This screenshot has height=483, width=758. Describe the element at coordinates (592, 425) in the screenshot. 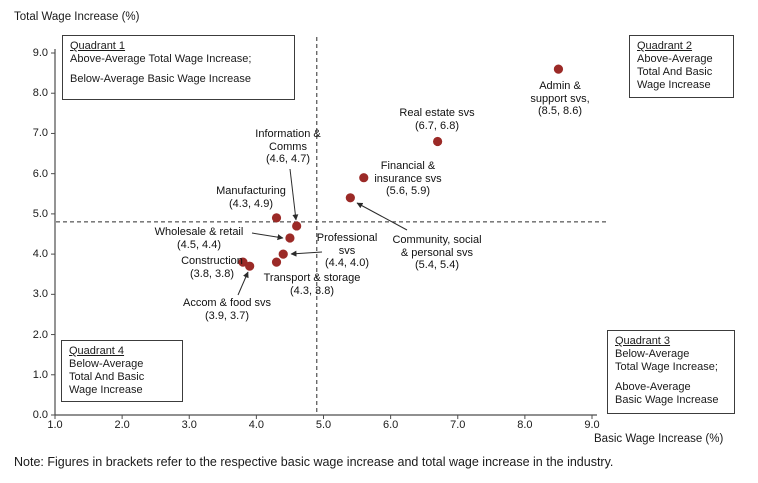

I see `x-tick-label-9.0: 9.0` at that location.